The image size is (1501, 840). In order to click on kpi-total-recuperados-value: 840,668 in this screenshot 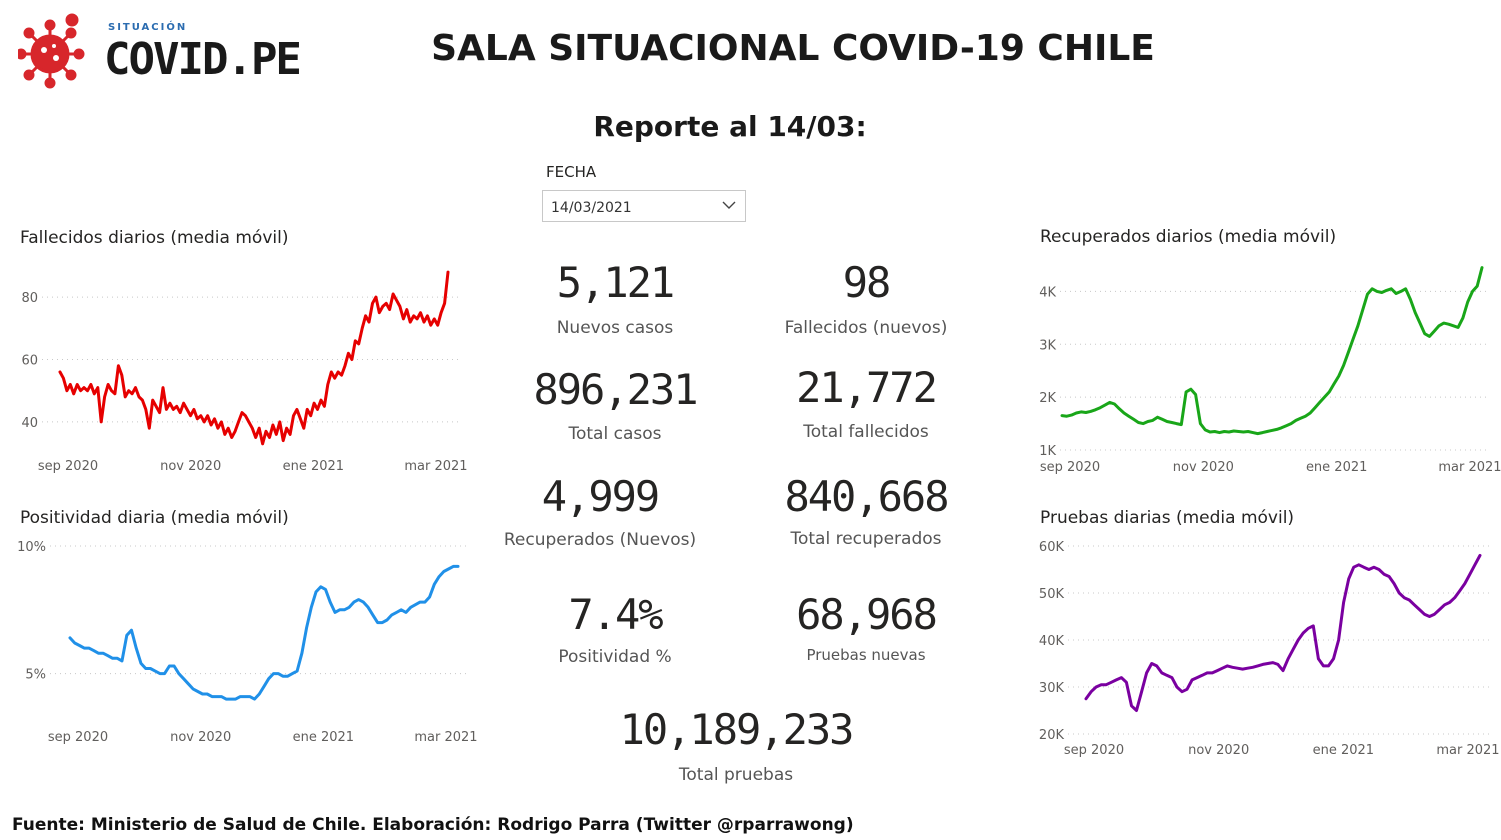, I will do `click(866, 496)`.